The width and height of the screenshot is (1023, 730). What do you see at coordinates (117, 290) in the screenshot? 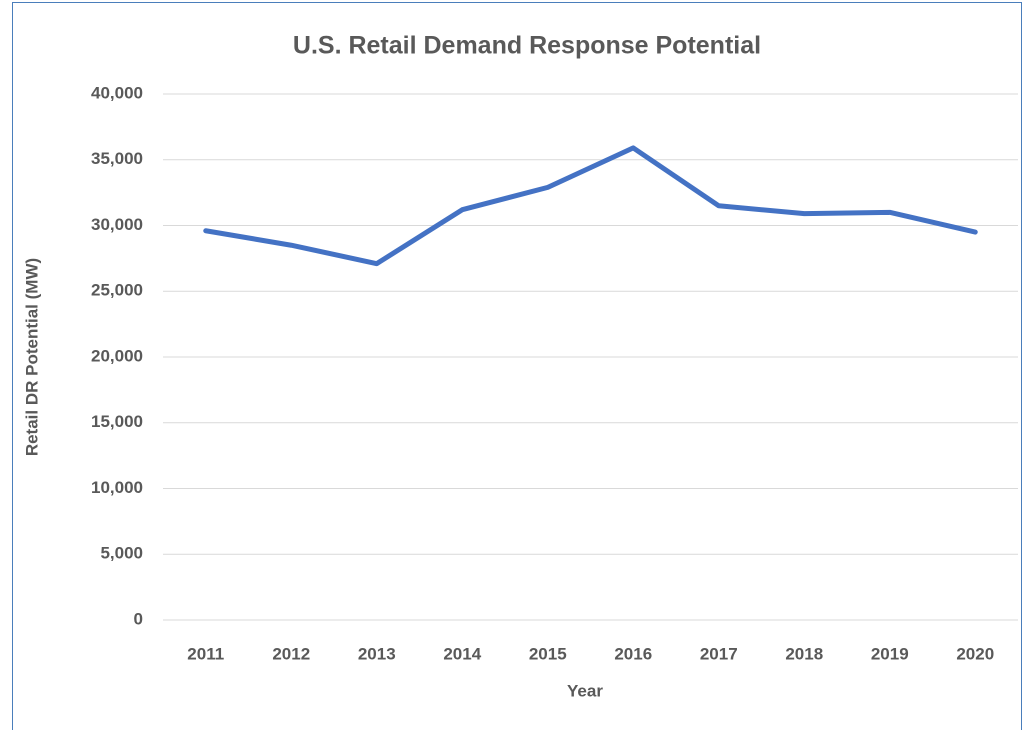
I see `y-tick-label: 25,000` at bounding box center [117, 290].